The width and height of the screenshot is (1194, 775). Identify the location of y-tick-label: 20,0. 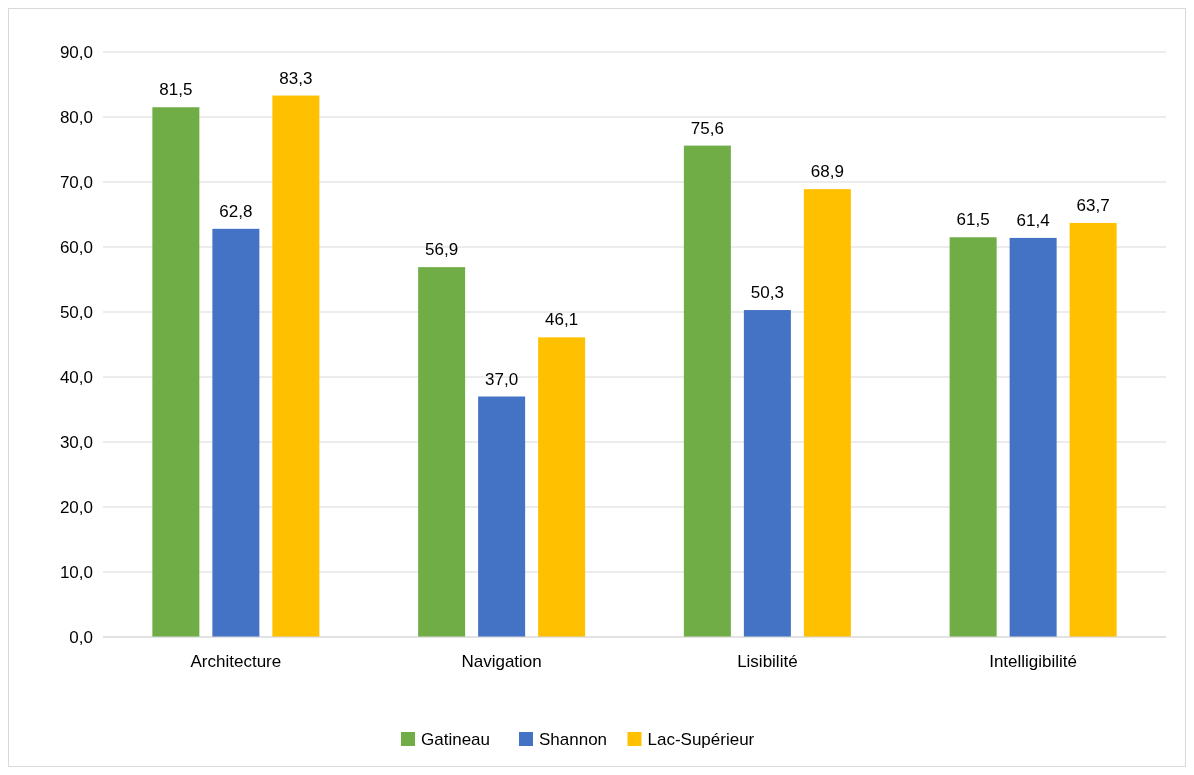
(76, 507).